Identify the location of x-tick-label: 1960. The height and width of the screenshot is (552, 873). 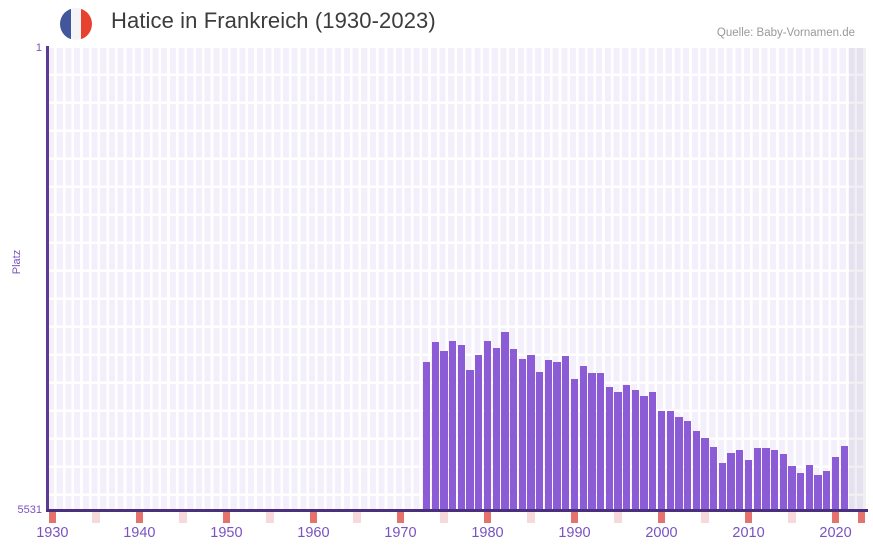
(313, 533).